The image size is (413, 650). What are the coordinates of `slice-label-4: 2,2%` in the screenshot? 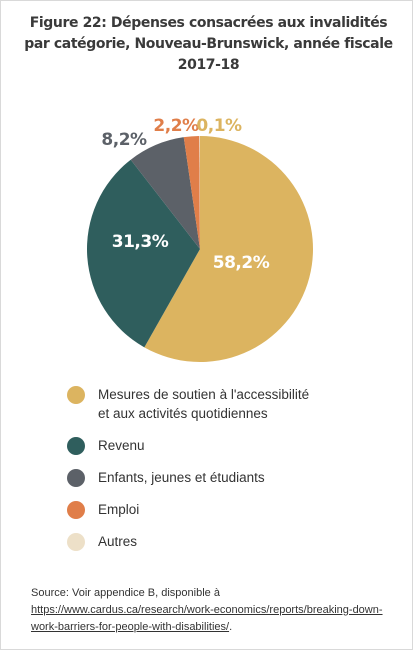 It's located at (176, 126).